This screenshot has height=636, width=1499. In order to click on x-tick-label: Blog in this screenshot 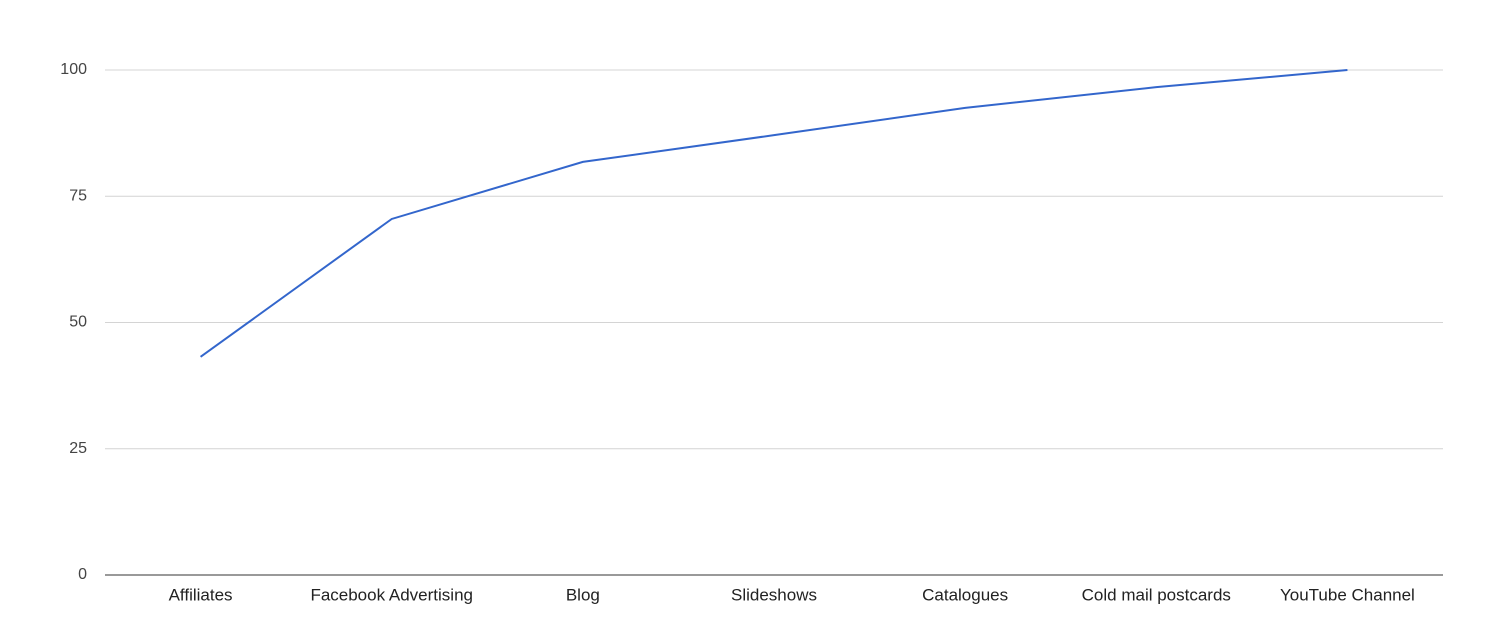, I will do `click(583, 594)`.